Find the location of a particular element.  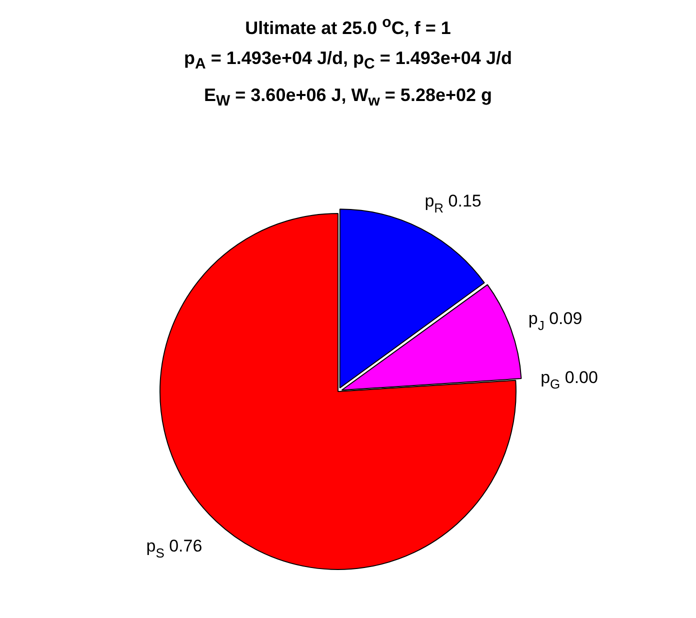

data-label: 0.76 is located at coordinates (183, 546).